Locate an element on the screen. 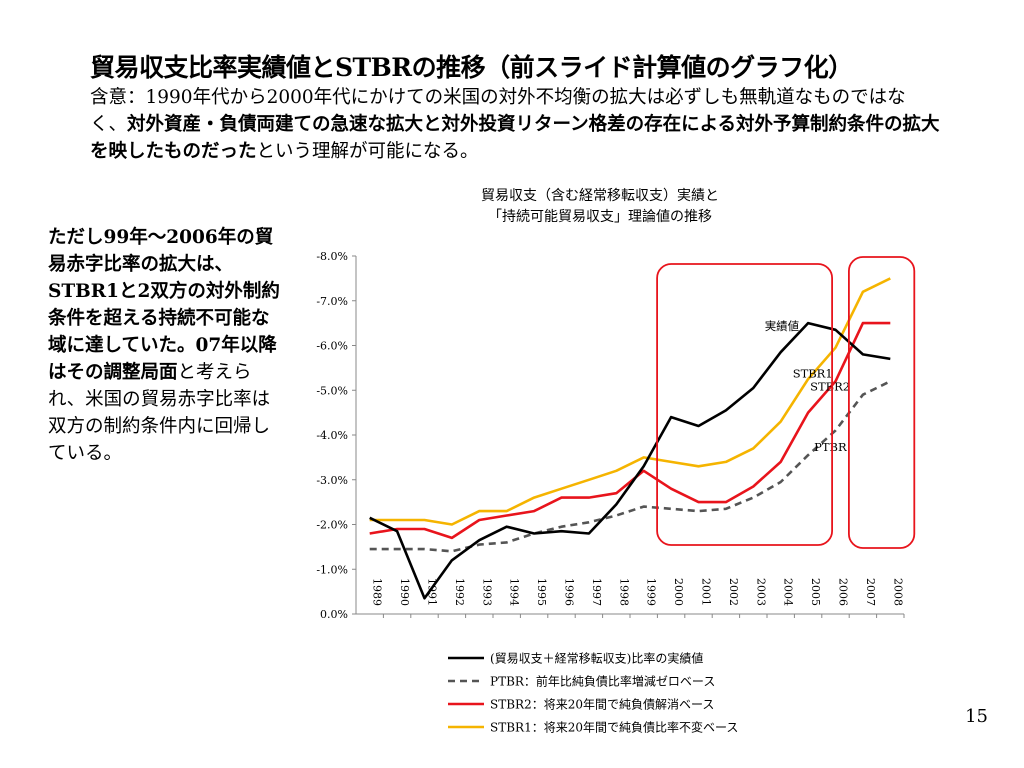  x-tick-label: 1996 is located at coordinates (569, 592).